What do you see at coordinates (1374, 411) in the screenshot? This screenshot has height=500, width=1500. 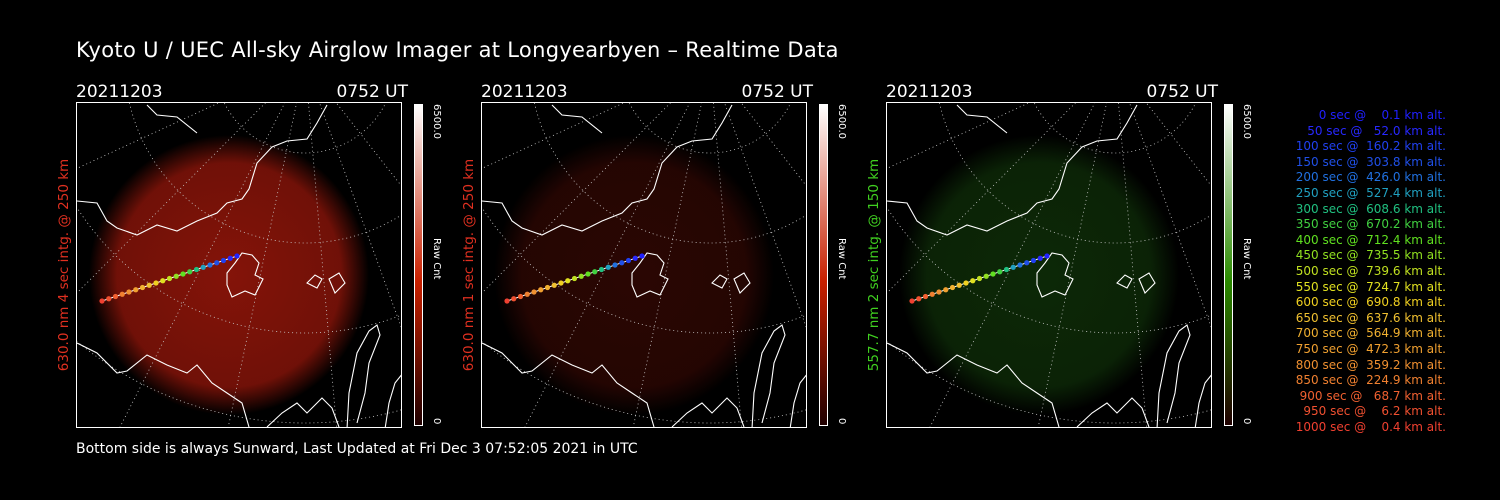 I see `legend-row: 950 sec @ 6.2 km alt.` at bounding box center [1374, 411].